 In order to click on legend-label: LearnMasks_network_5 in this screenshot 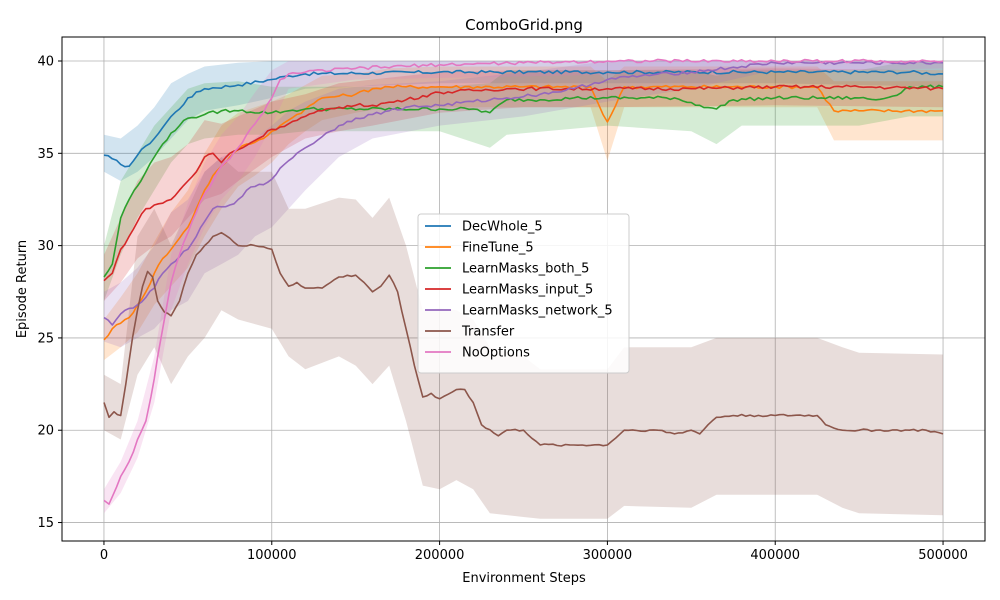, I will do `click(537, 311)`.